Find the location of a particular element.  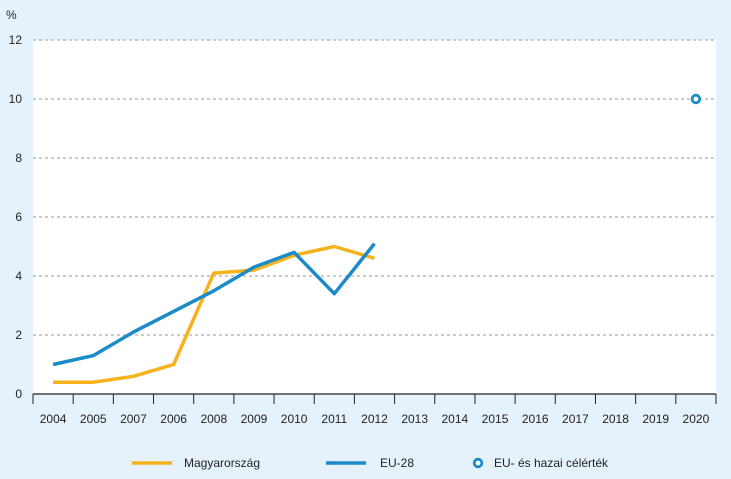

y-tick-label-10: 10 is located at coordinates (16, 99).